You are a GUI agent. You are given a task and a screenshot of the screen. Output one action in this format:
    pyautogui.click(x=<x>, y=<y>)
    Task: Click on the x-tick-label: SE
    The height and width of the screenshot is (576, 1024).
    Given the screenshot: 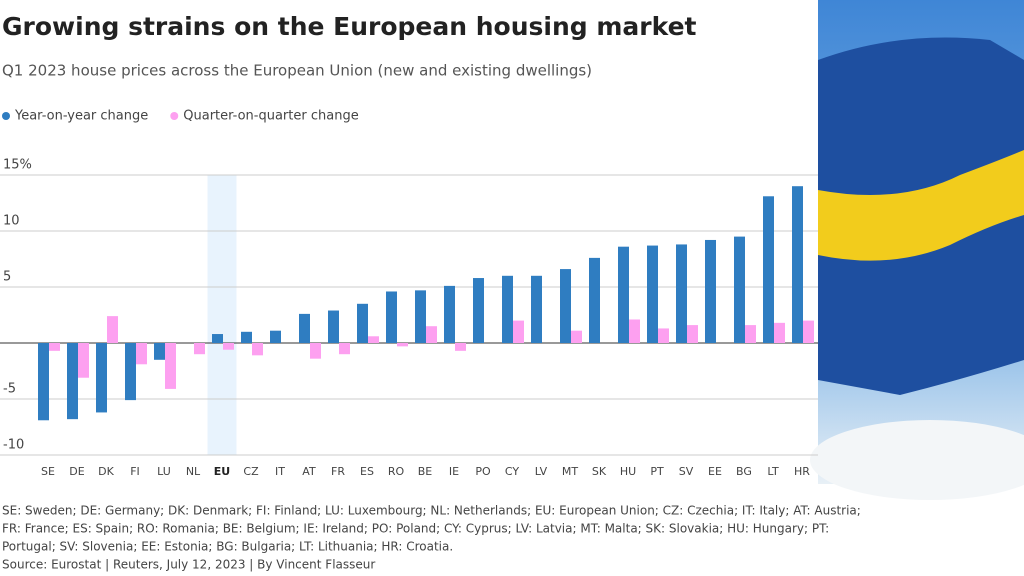 What is the action you would take?
    pyautogui.click(x=48, y=471)
    